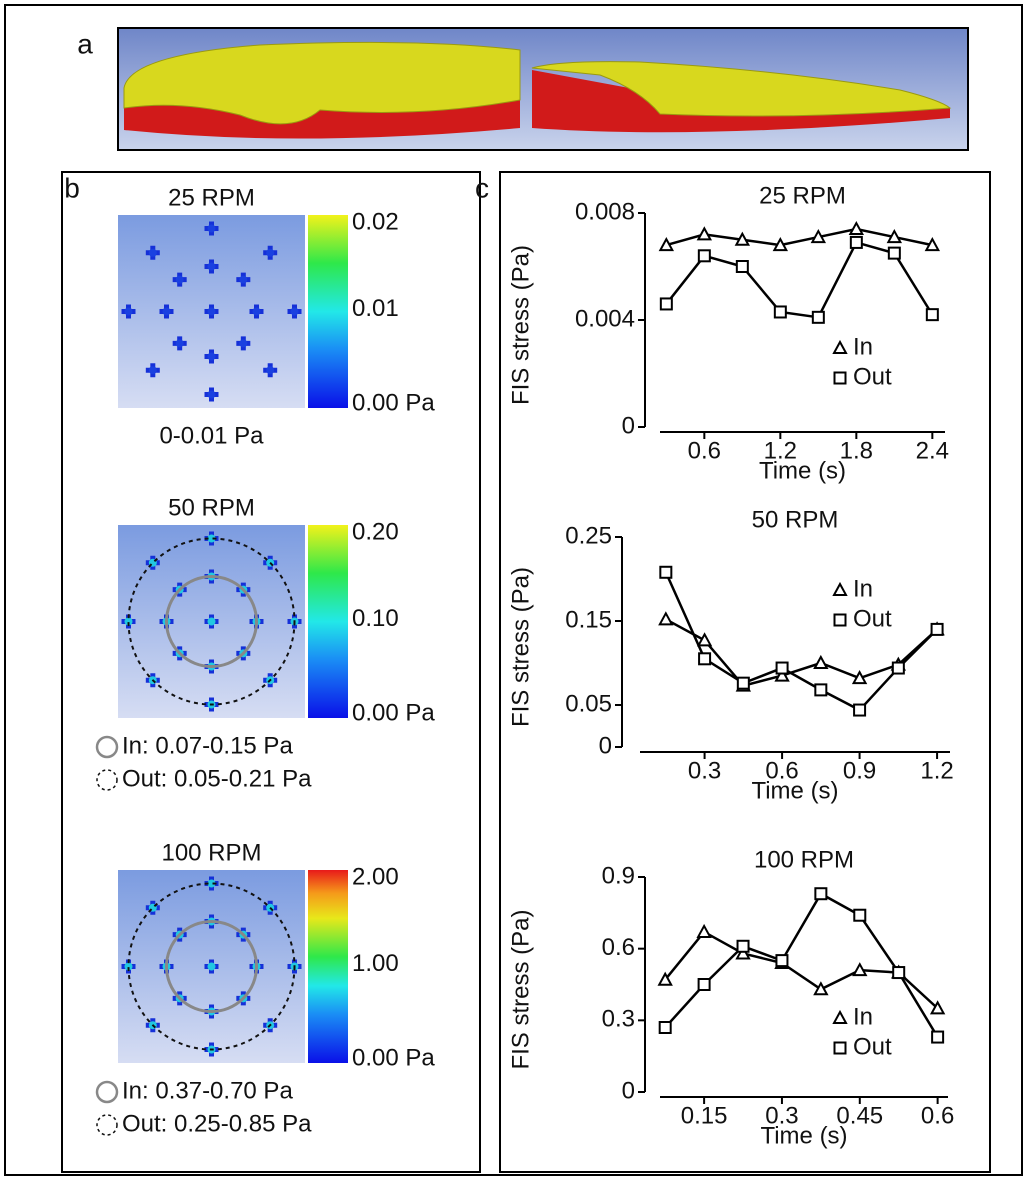  I want to click on range-note: Out: 0.05-0.21 Pa, so click(217, 778).